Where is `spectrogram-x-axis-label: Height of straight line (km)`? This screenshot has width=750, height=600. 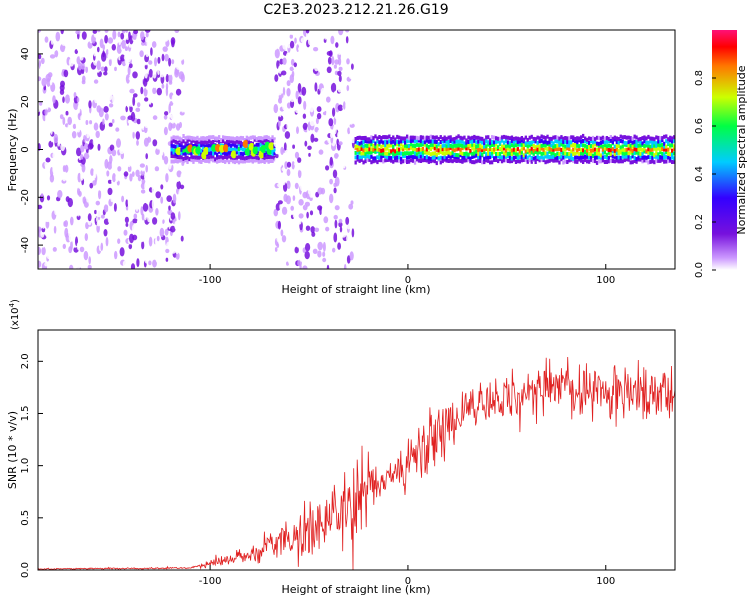
spectrogram-x-axis-label: Height of straight line (km) is located at coordinates (355, 289).